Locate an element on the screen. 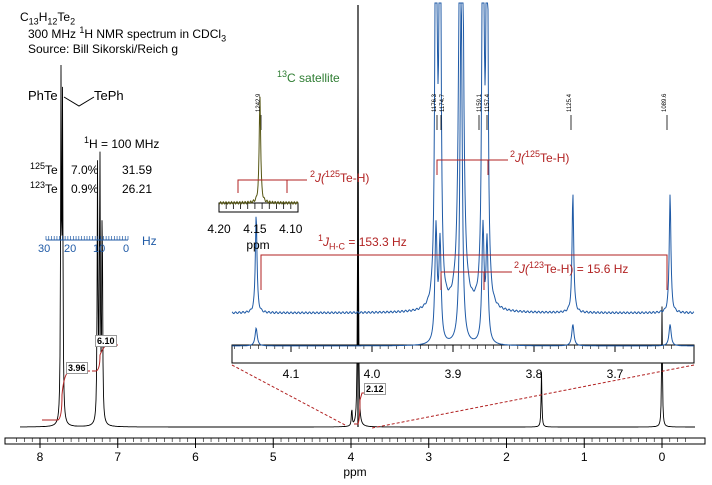 Image resolution: width=712 pixels, height=485 pixels. integral-label: 2.12 is located at coordinates (375, 389).